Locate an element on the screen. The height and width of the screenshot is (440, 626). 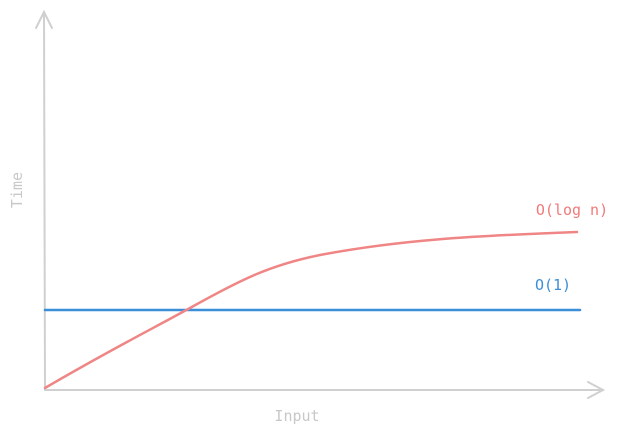
y-axis is located at coordinates (44, 200).